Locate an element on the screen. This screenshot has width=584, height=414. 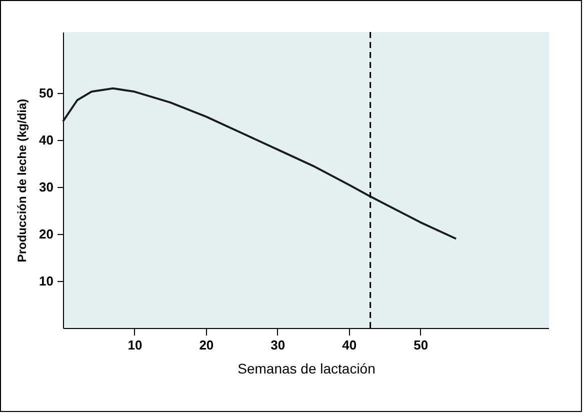
x-axis-title: Semanas de lactación is located at coordinates (307, 368).